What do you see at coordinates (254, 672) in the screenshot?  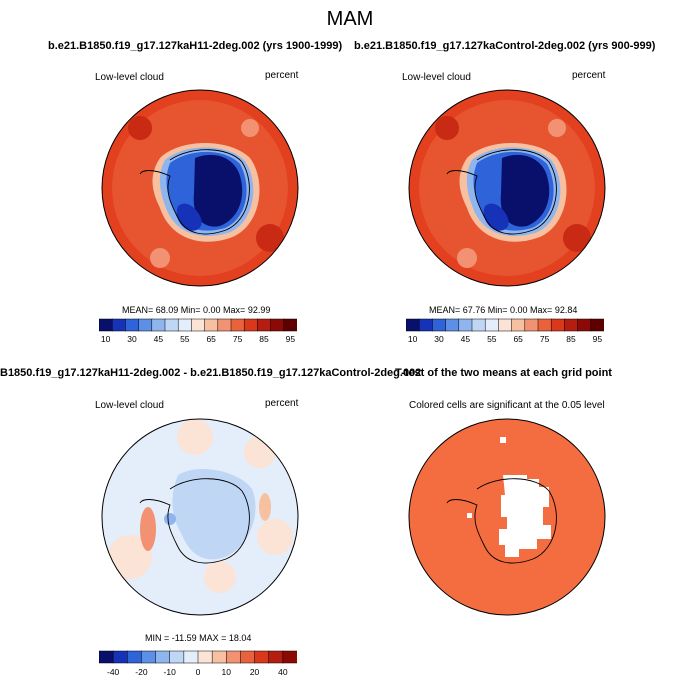 I see `colorbar-tick-label: 20` at bounding box center [254, 672].